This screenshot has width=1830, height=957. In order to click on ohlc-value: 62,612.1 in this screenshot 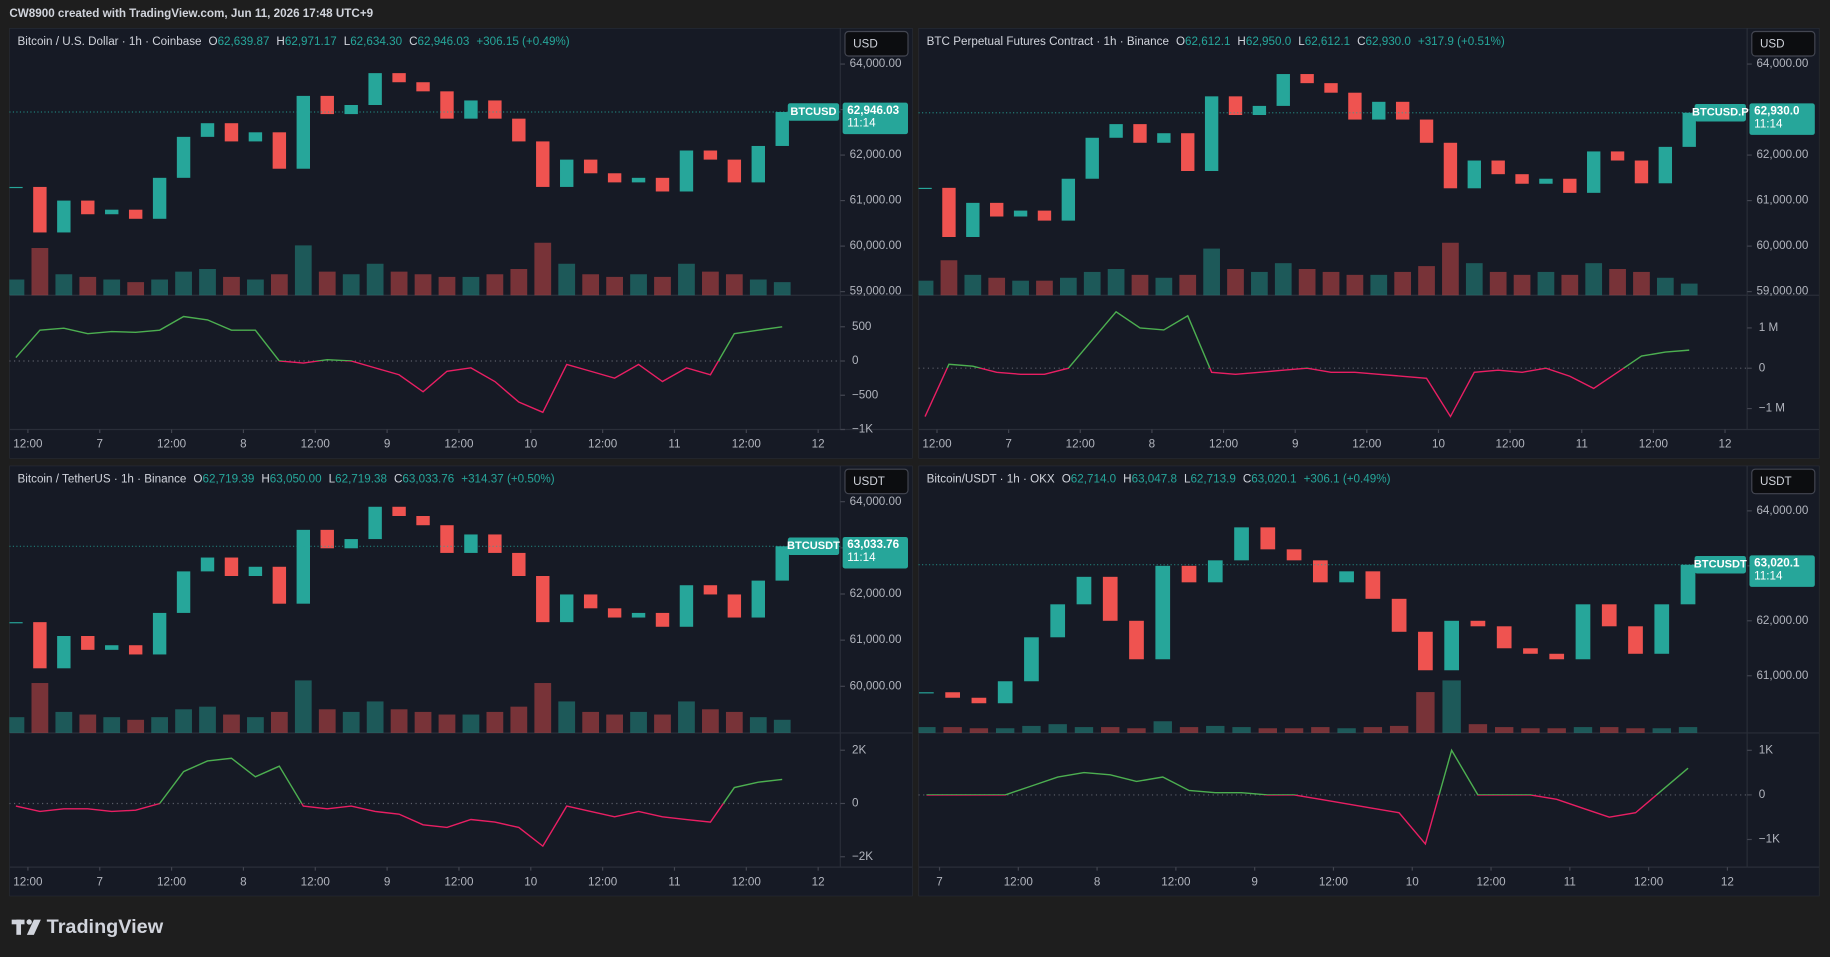, I will do `click(1207, 41)`.